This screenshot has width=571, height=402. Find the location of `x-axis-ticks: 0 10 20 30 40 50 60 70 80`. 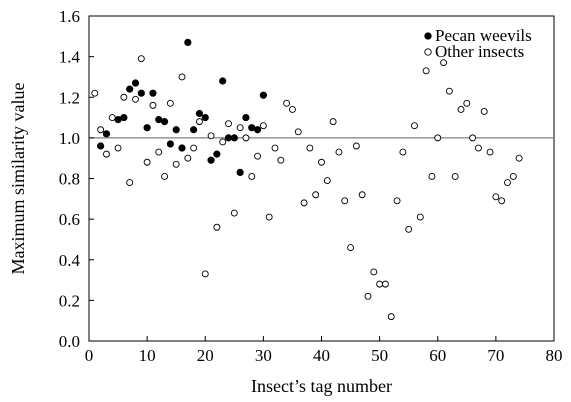

x-axis-ticks: 0 10 20 30 40 50 60 70 80 is located at coordinates (324, 350).